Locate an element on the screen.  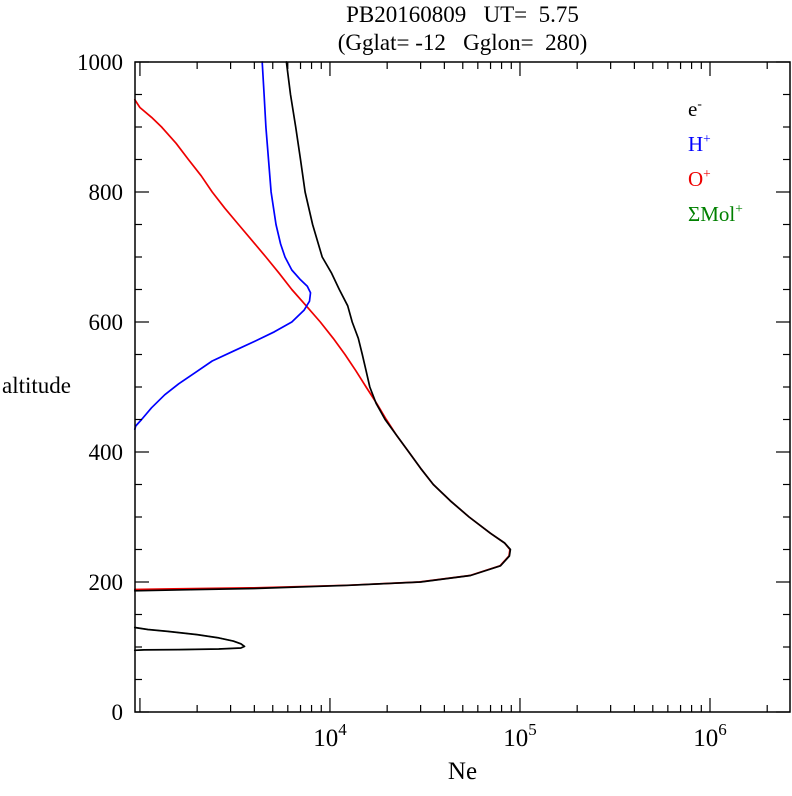
y-tick-label: 0 is located at coordinates (118, 712).